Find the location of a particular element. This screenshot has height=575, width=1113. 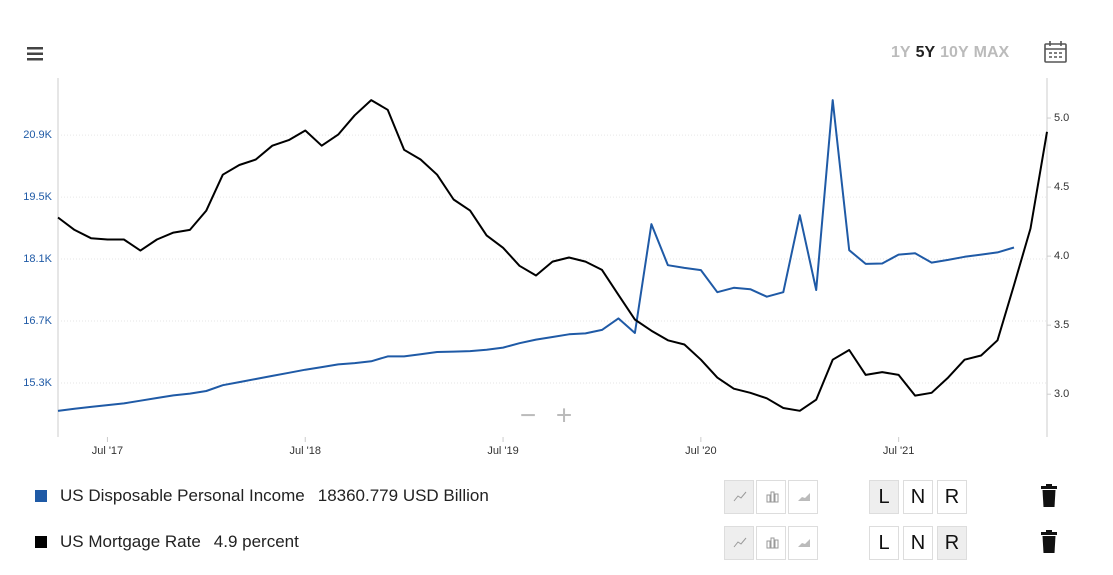

y2-tick-label: 4.0 is located at coordinates (1061, 256).